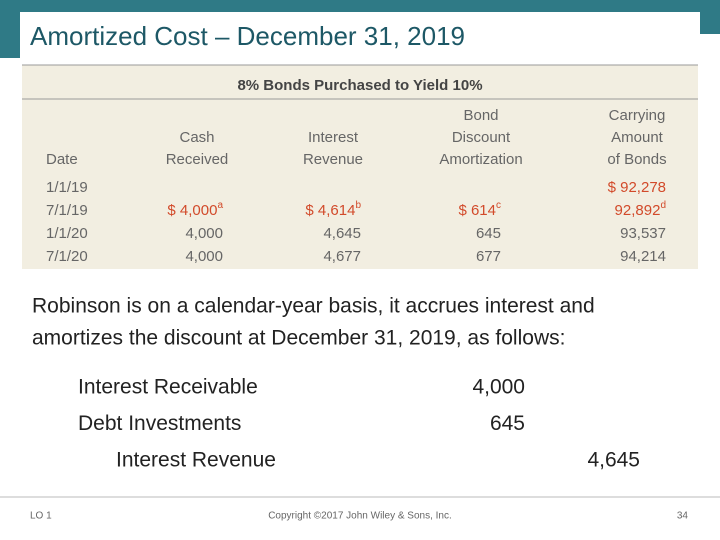 The width and height of the screenshot is (720, 540). Describe the element at coordinates (637, 187) in the screenshot. I see `value-cell: $ 92,278` at that location.